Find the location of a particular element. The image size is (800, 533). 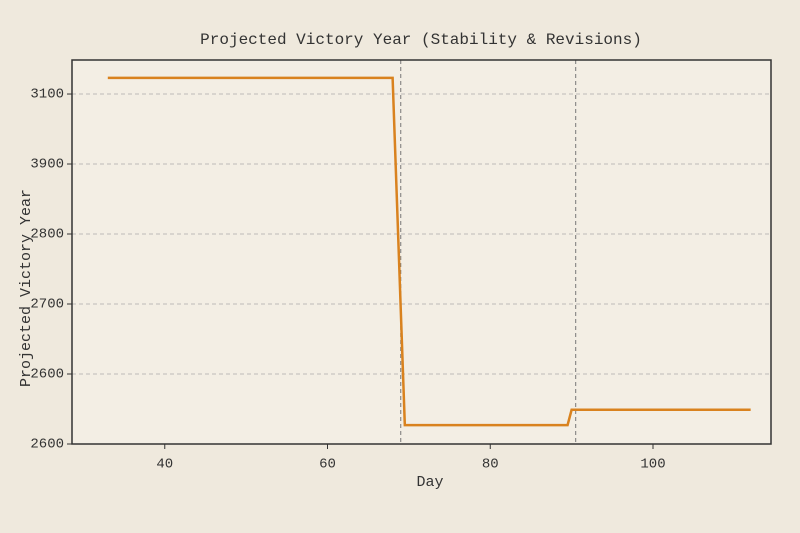

x-tick-label: 40 is located at coordinates (164, 465).